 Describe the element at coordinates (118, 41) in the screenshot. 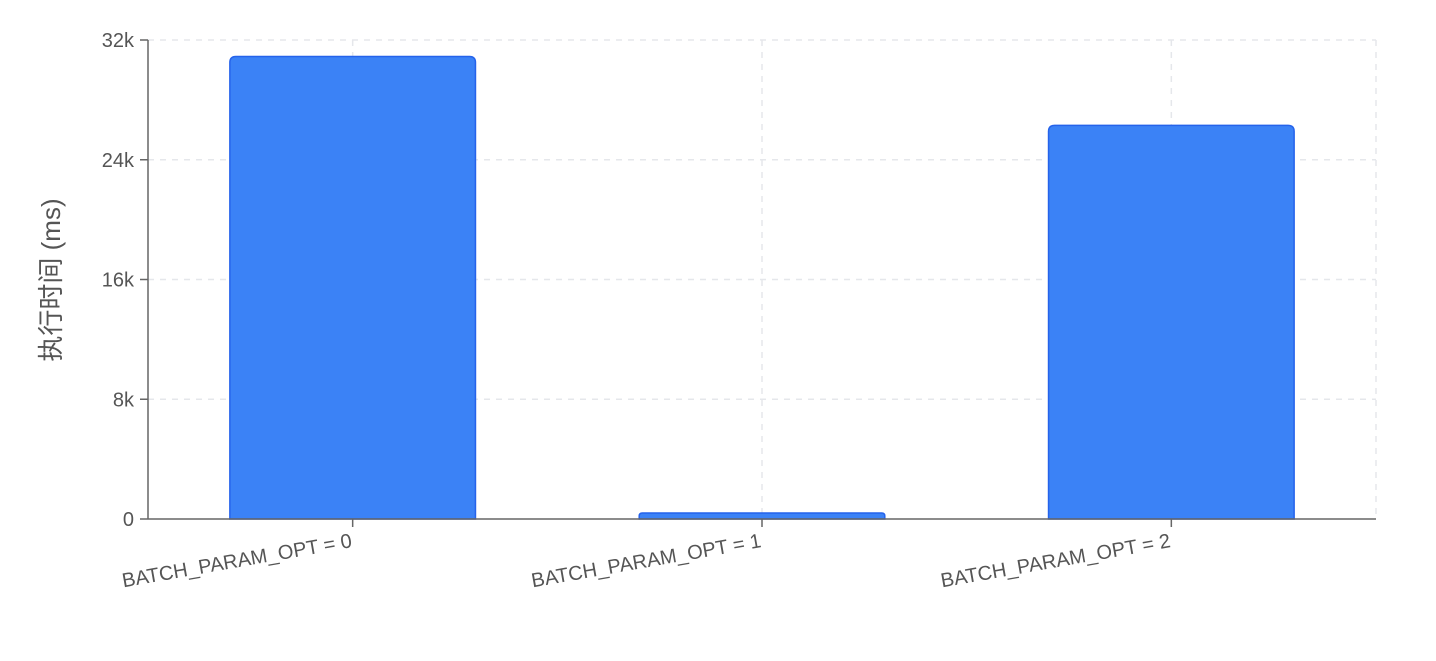

I see `y-tick-label: 32k` at that location.